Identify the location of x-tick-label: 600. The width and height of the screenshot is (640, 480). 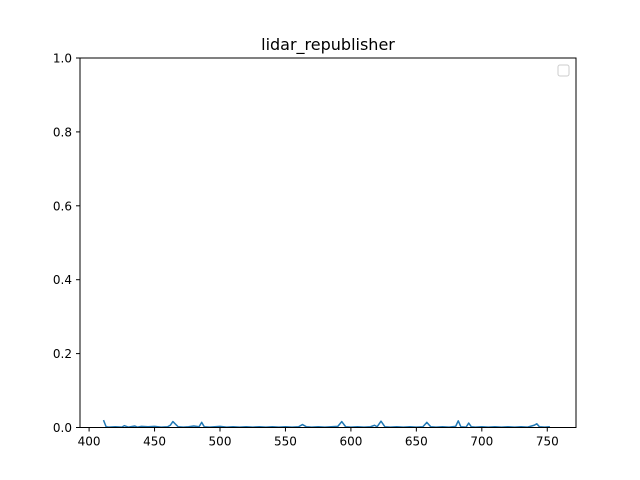
(350, 442).